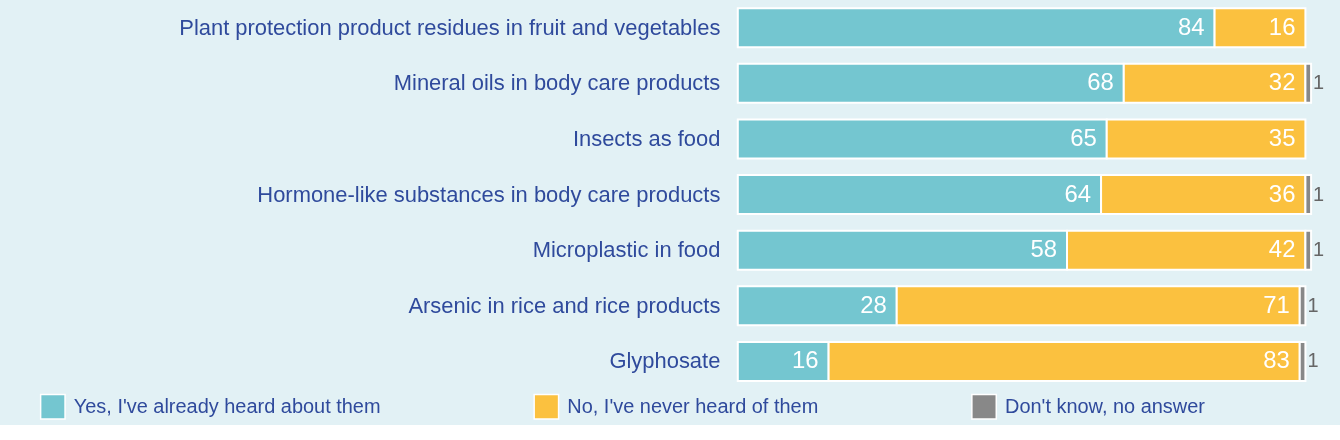 The image size is (1340, 440). What do you see at coordinates (450, 27) in the screenshot?
I see `y-tick-label: Plant protection product residues in fruit and vegetables` at bounding box center [450, 27].